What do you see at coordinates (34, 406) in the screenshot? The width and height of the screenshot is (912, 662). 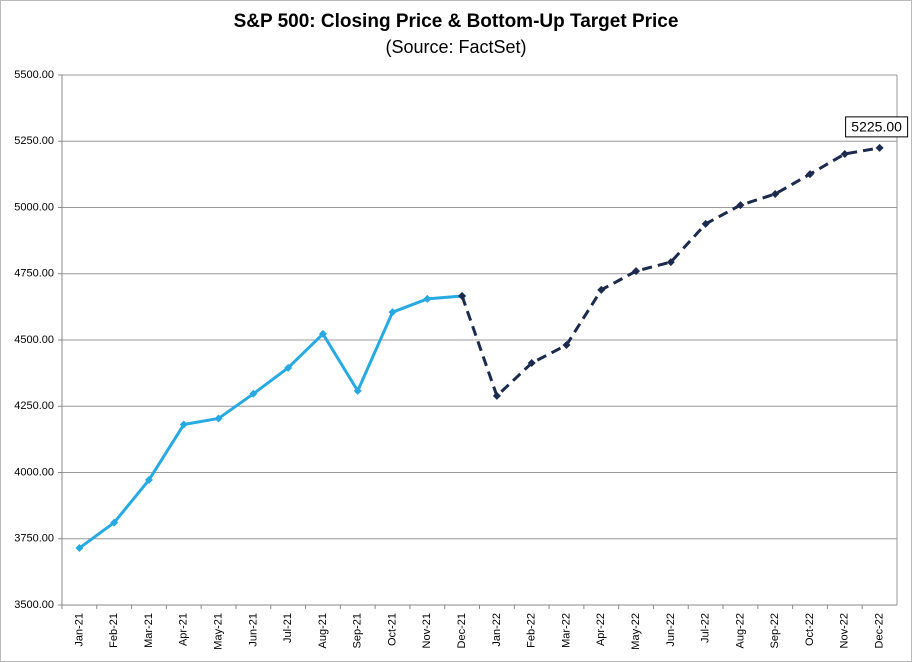 I see `y-tick-label: 4250.00` at bounding box center [34, 406].